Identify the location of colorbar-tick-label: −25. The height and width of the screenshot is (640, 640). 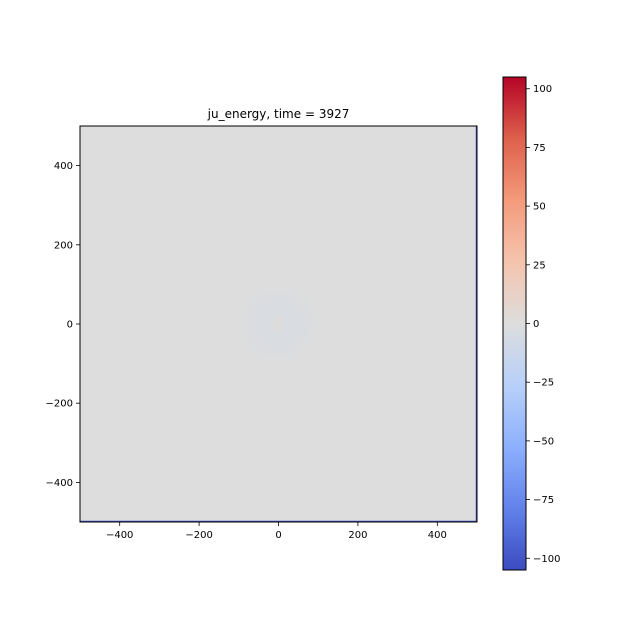
(543, 383).